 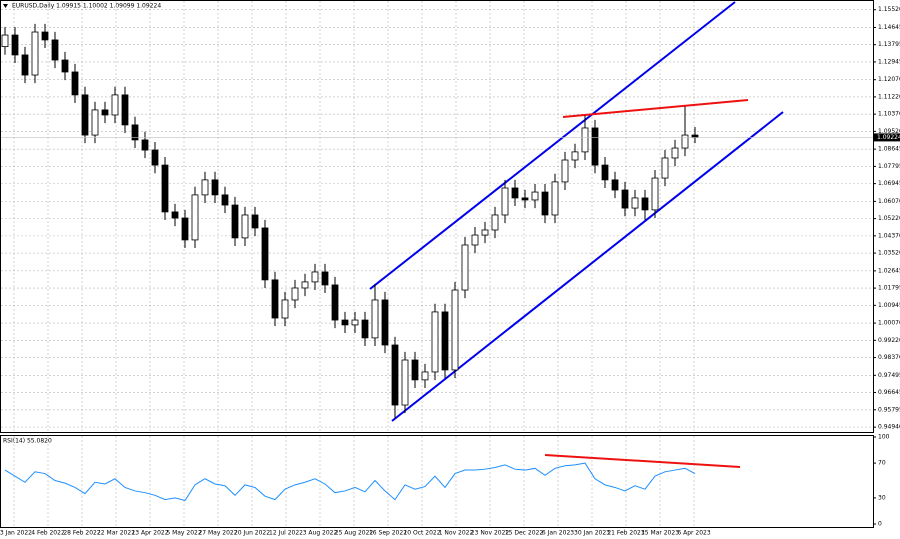 What do you see at coordinates (882, 463) in the screenshot?
I see `rsi-tick-label: 70` at bounding box center [882, 463].